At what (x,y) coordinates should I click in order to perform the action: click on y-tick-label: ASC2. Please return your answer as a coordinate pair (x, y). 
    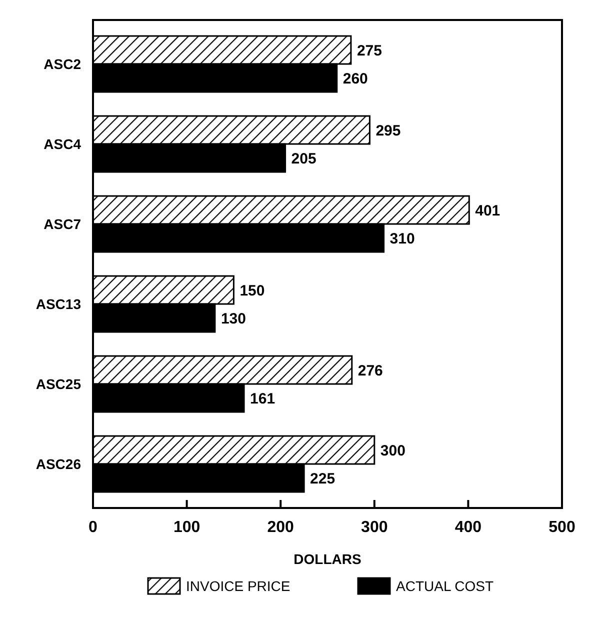
    Looking at the image, I should click on (63, 64).